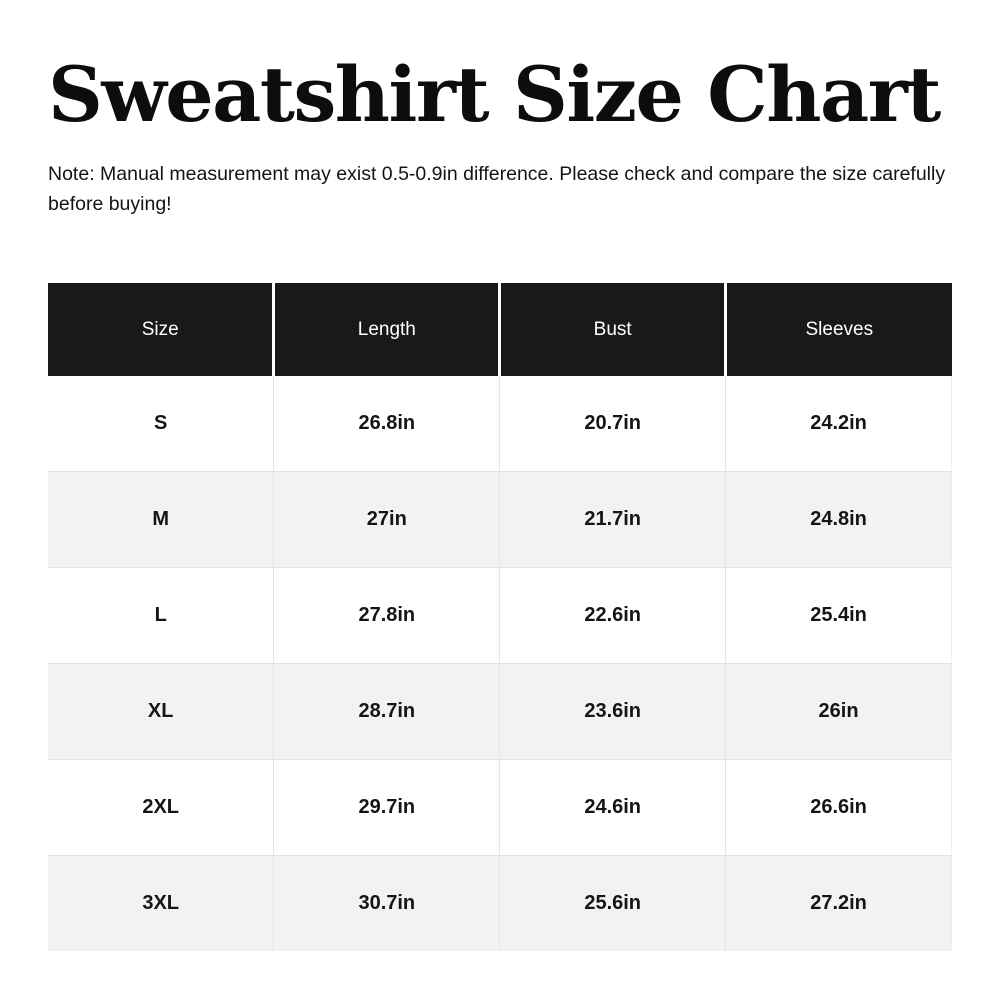  Describe the element at coordinates (612, 424) in the screenshot. I see `measurement-cell: 20.7in` at that location.